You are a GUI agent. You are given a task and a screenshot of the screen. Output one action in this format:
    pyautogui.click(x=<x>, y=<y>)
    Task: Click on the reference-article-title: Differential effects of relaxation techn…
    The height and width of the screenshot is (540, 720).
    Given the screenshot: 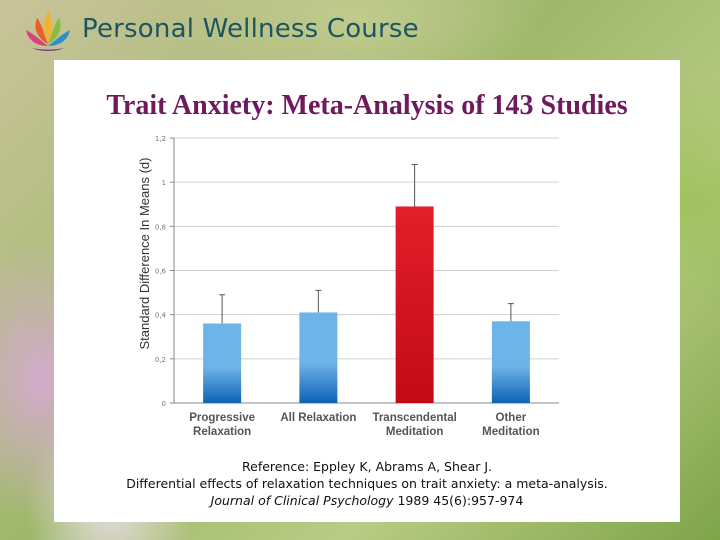 What is the action you would take?
    pyautogui.click(x=367, y=483)
    